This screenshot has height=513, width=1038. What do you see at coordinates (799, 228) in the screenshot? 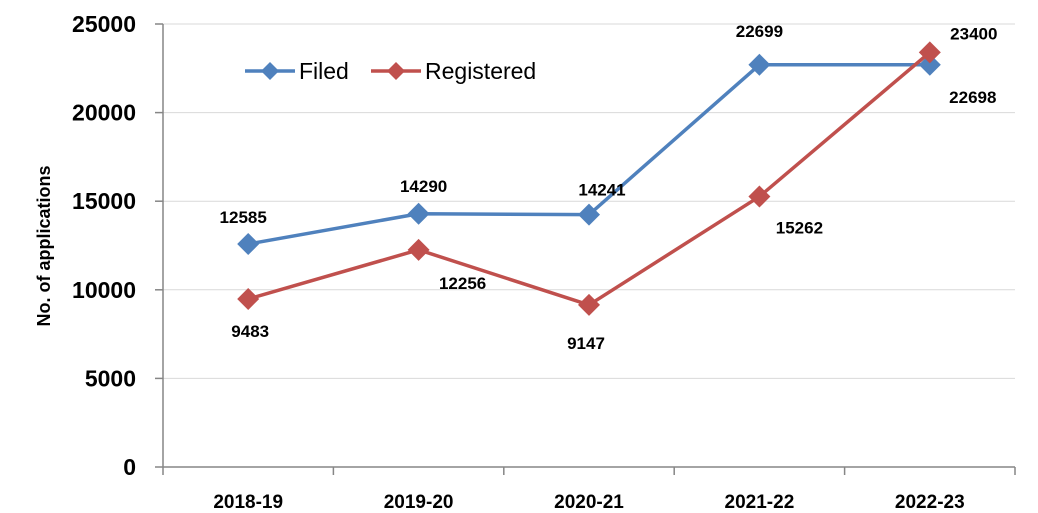
I see `data-label-registered: 15262` at bounding box center [799, 228].